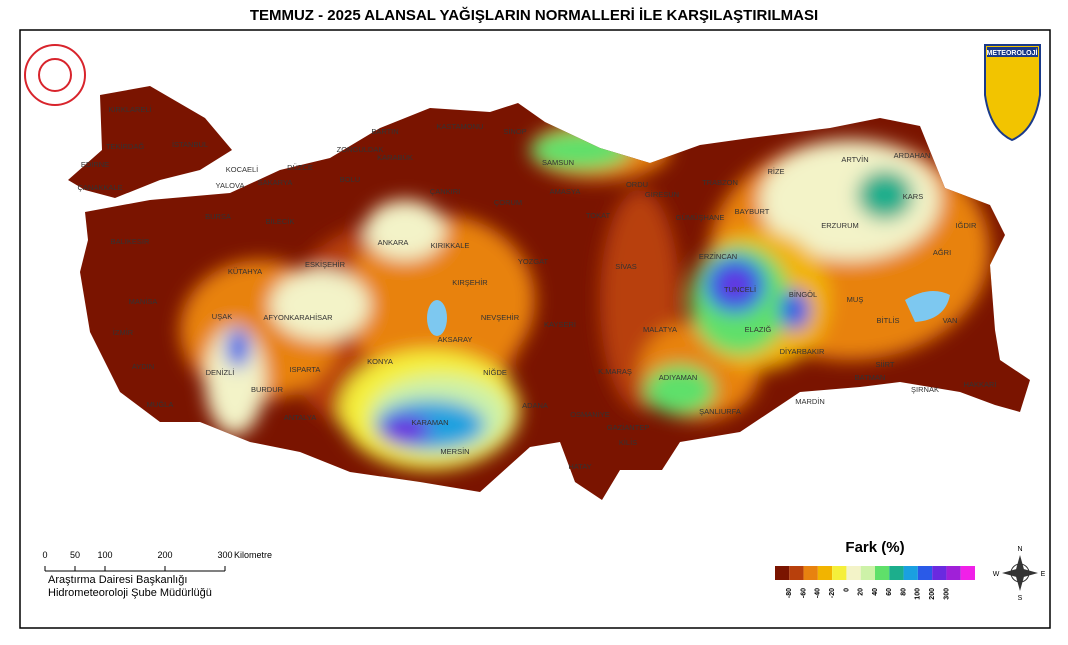 The image size is (1068, 645). I want to click on scale-unit: Kilometre, so click(253, 555).